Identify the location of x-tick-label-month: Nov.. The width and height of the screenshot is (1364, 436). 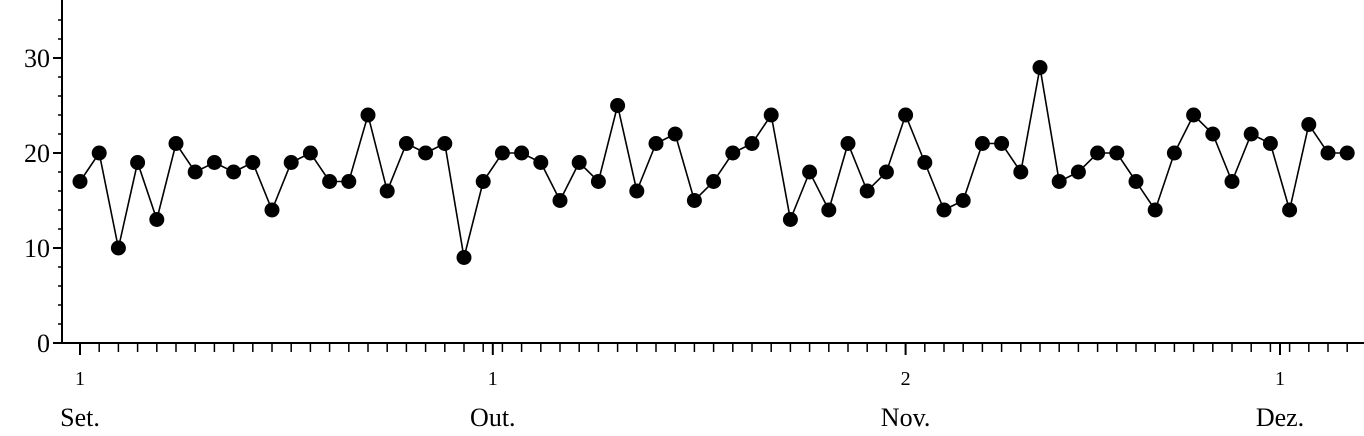
(906, 417).